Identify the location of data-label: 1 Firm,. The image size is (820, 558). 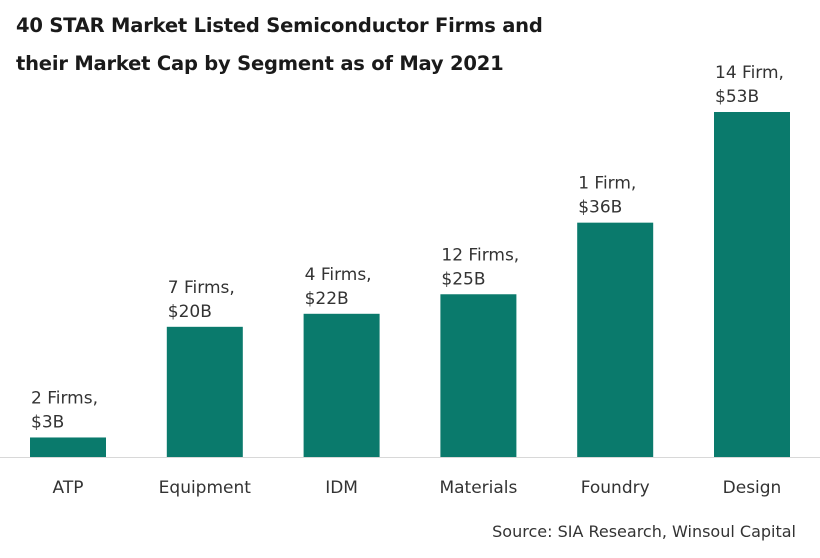
(607, 184).